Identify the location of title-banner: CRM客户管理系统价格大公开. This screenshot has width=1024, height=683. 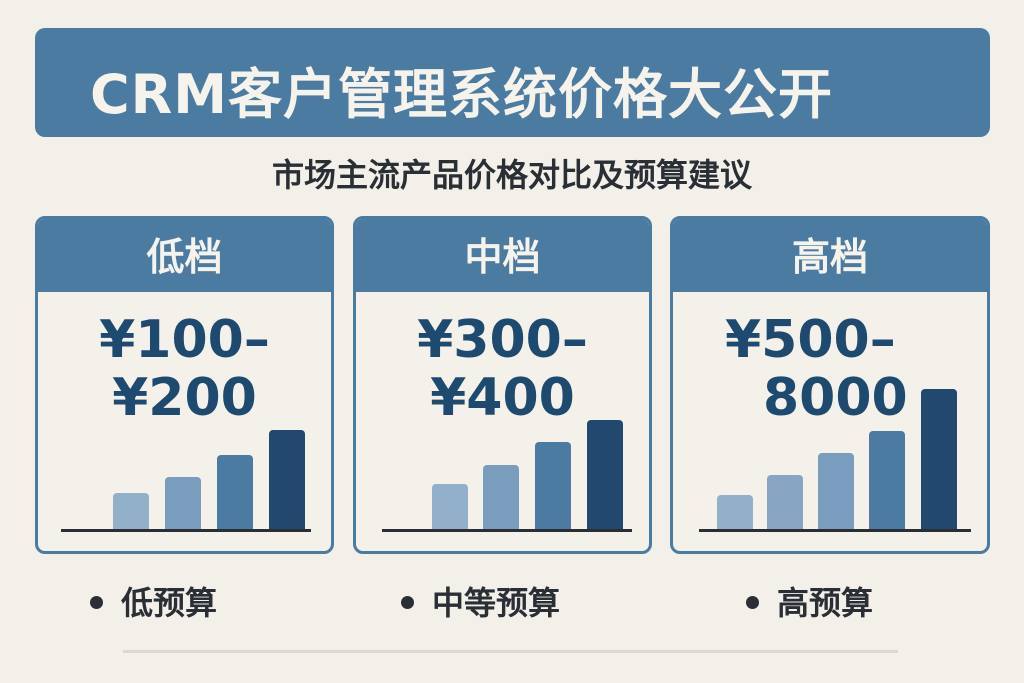
(512, 82).